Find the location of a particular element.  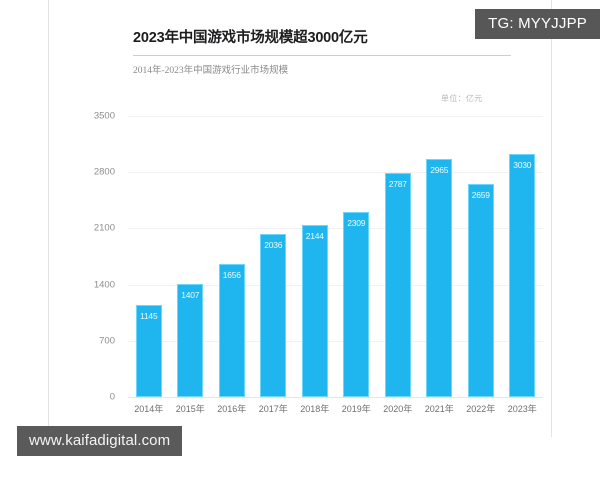

y-tick-label: 1400 is located at coordinates (104, 285).